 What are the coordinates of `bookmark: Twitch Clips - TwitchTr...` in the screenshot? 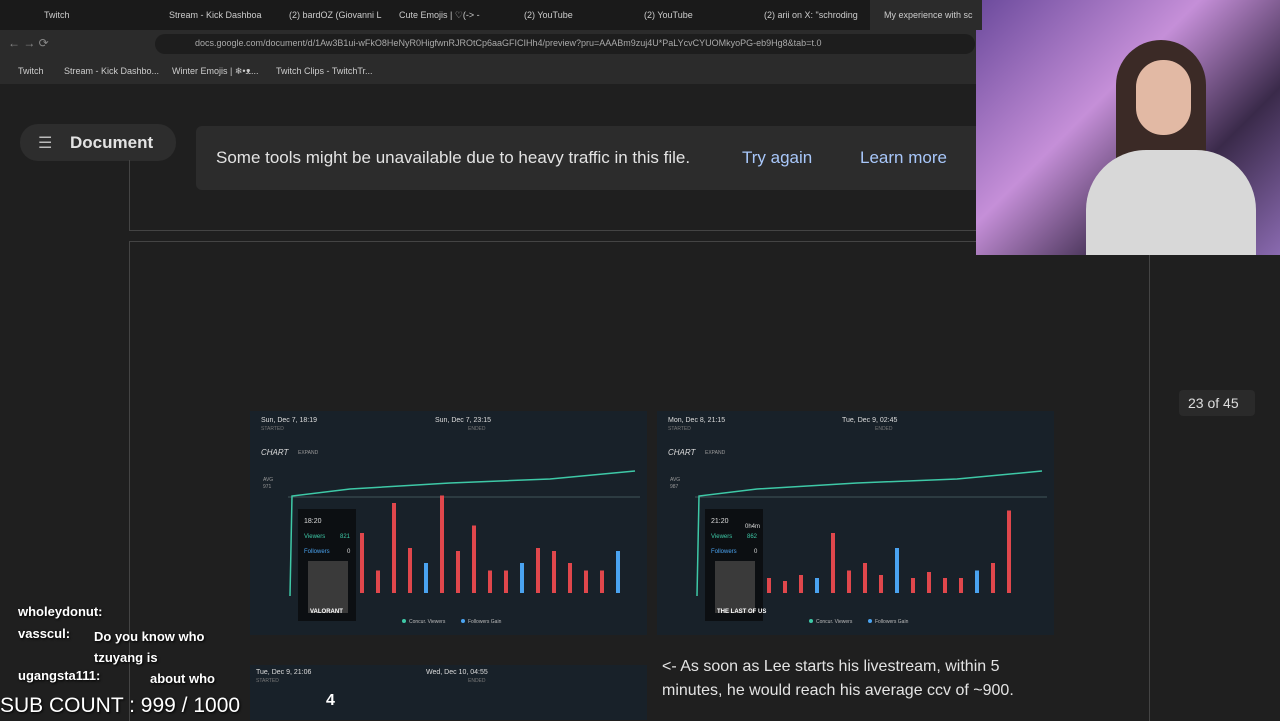 It's located at (324, 71).